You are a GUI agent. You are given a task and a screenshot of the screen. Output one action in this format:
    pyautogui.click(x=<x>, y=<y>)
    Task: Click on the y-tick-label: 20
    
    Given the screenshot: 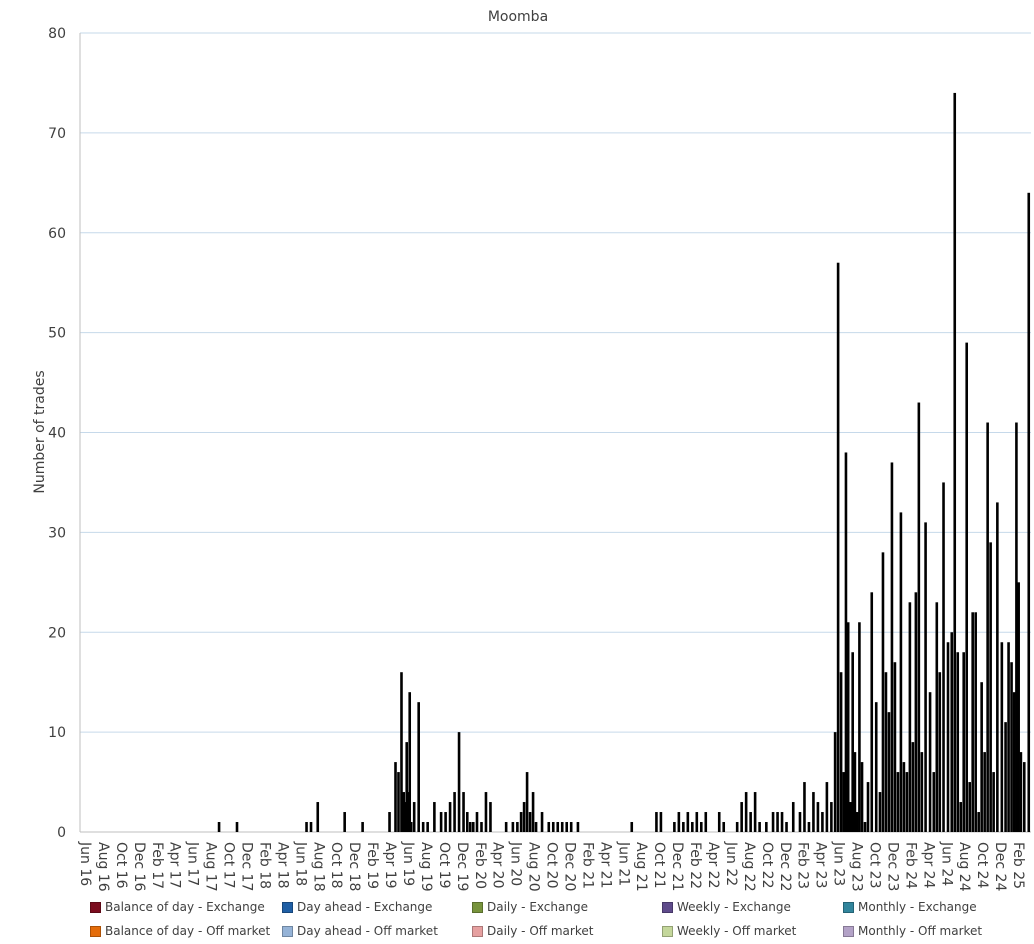 What is the action you would take?
    pyautogui.click(x=57, y=633)
    